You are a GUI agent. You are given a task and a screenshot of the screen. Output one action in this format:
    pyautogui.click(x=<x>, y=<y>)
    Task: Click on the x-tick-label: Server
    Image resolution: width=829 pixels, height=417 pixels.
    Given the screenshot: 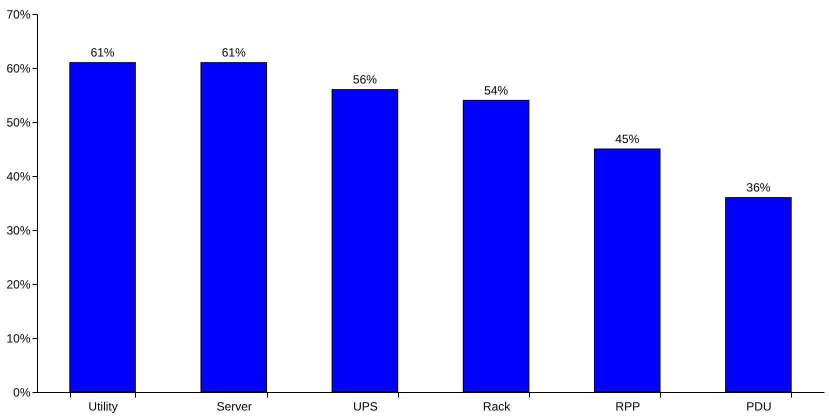 What is the action you would take?
    pyautogui.click(x=234, y=407)
    